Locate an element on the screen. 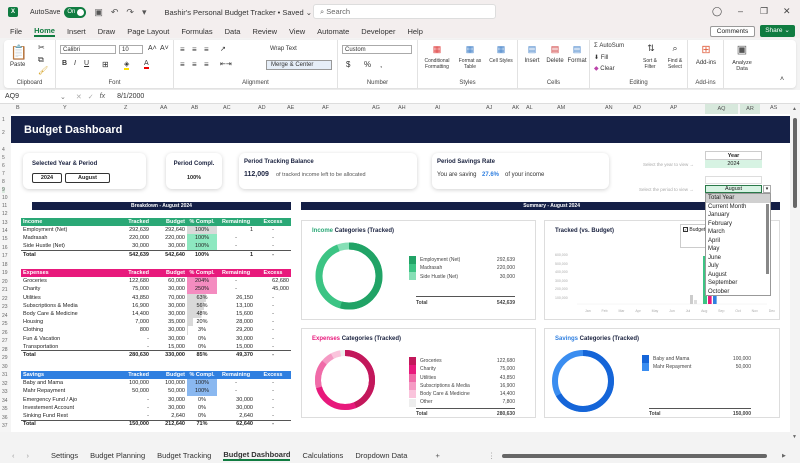 Image resolution: width=800 pixels, height=463 pixels. vertical-scrollbar: ▲ ▼ is located at coordinates (795, 274).